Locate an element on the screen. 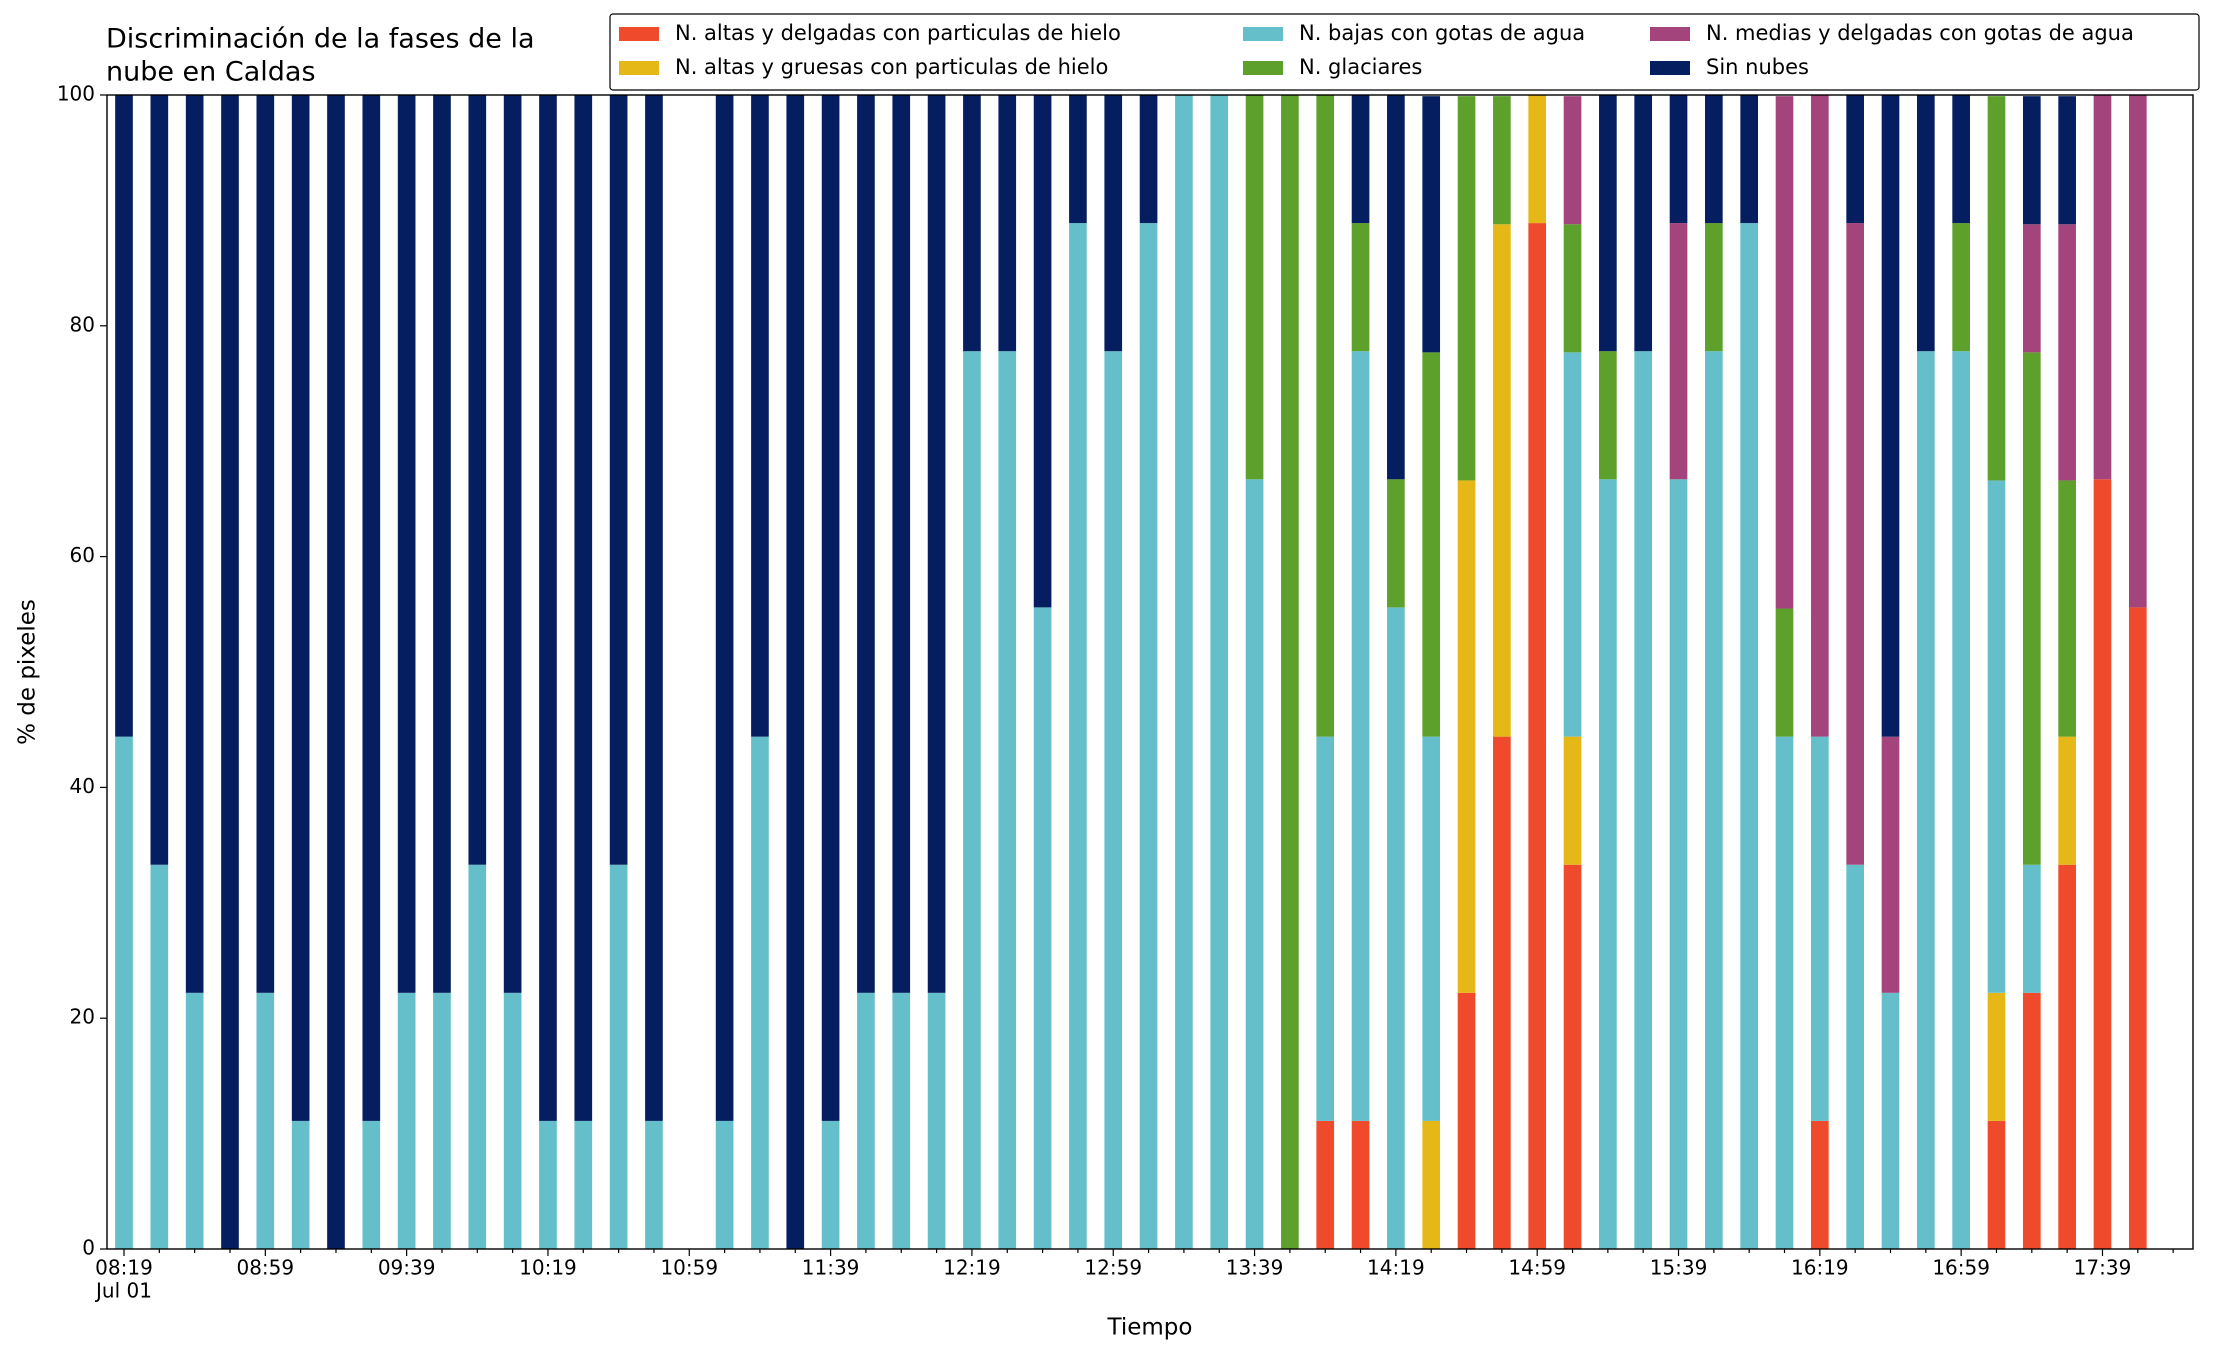 The image size is (2216, 1355). y-tick-label: 20 is located at coordinates (82, 1017).